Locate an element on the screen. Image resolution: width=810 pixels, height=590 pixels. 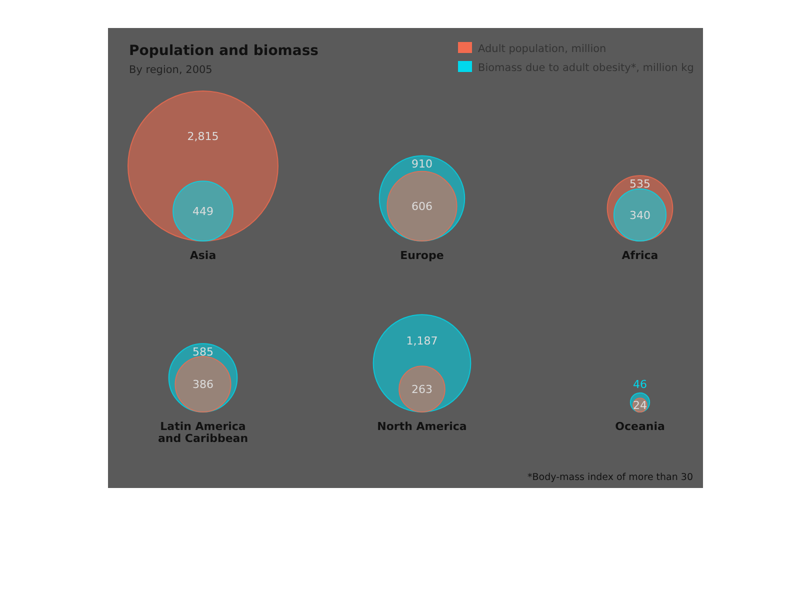
data-label: 535 is located at coordinates (640, 184).